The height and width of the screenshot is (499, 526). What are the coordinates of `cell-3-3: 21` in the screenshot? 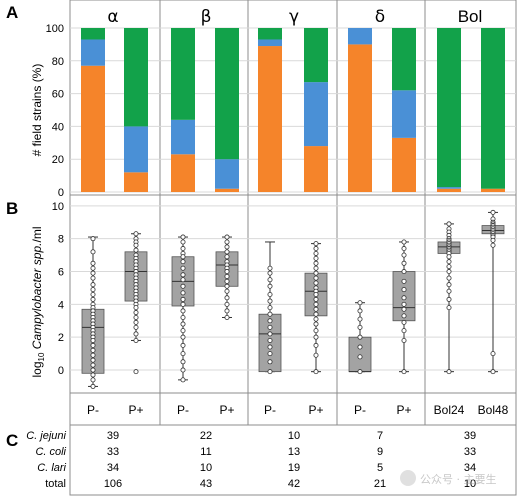 It's located at (380, 484).